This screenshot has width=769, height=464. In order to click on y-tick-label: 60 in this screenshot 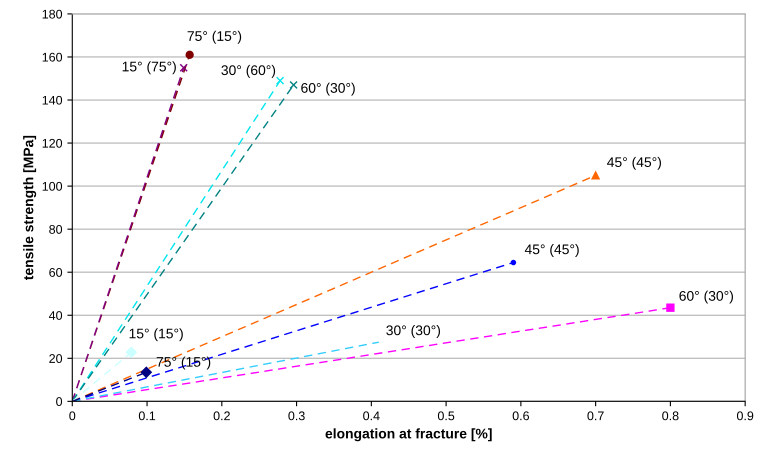, I will do `click(55, 272)`.